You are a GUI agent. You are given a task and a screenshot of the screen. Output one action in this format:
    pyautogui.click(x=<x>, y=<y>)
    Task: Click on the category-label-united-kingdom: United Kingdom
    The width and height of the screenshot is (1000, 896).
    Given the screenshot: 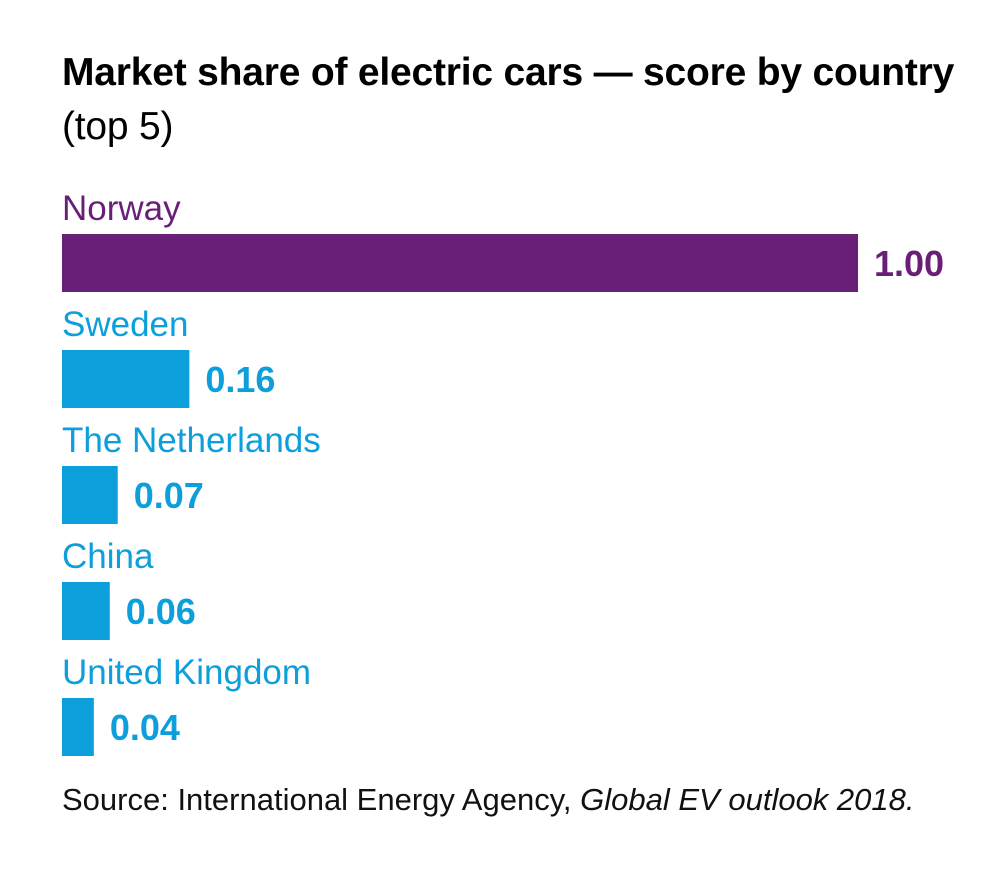 What is the action you would take?
    pyautogui.click(x=186, y=672)
    